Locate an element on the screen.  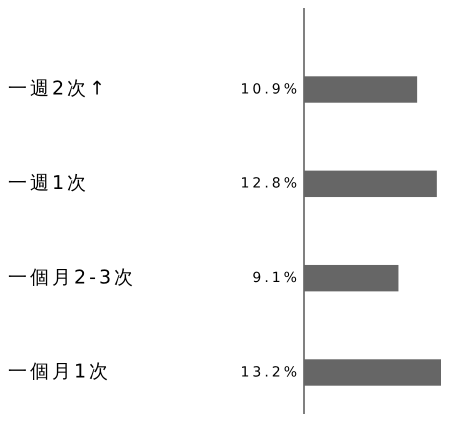
data-label: 10.9% is located at coordinates (270, 89).